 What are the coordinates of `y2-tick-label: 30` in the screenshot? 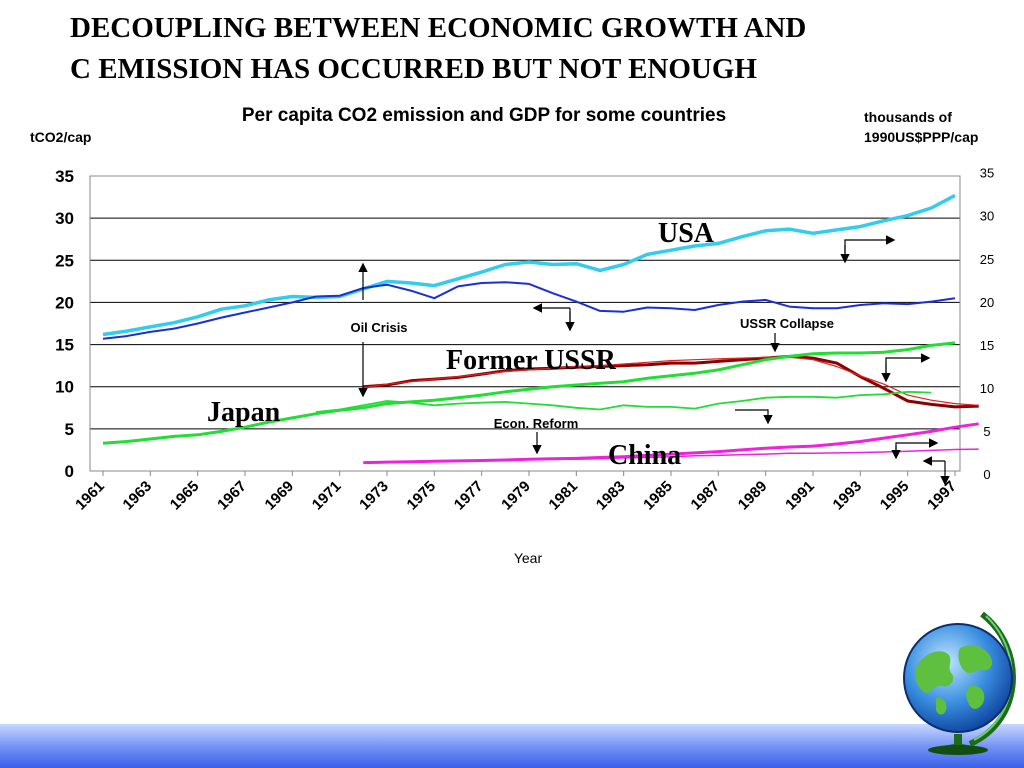 It's located at (987, 216).